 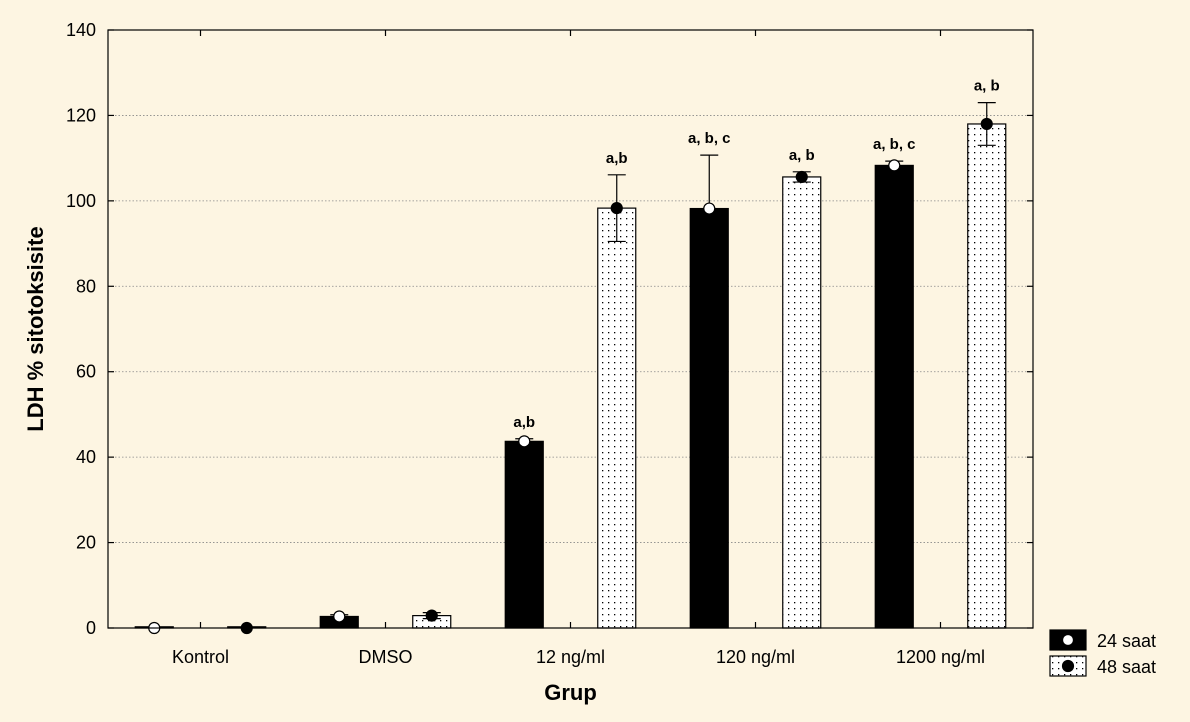 What do you see at coordinates (86, 286) in the screenshot?
I see `y-tick-label: 80` at bounding box center [86, 286].